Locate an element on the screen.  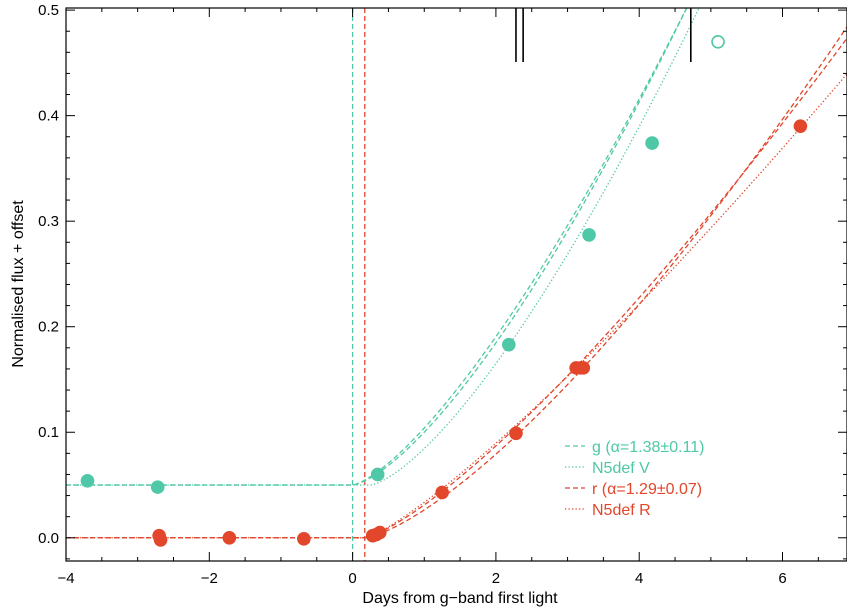
x-tick-label: −4 is located at coordinates (65, 578).